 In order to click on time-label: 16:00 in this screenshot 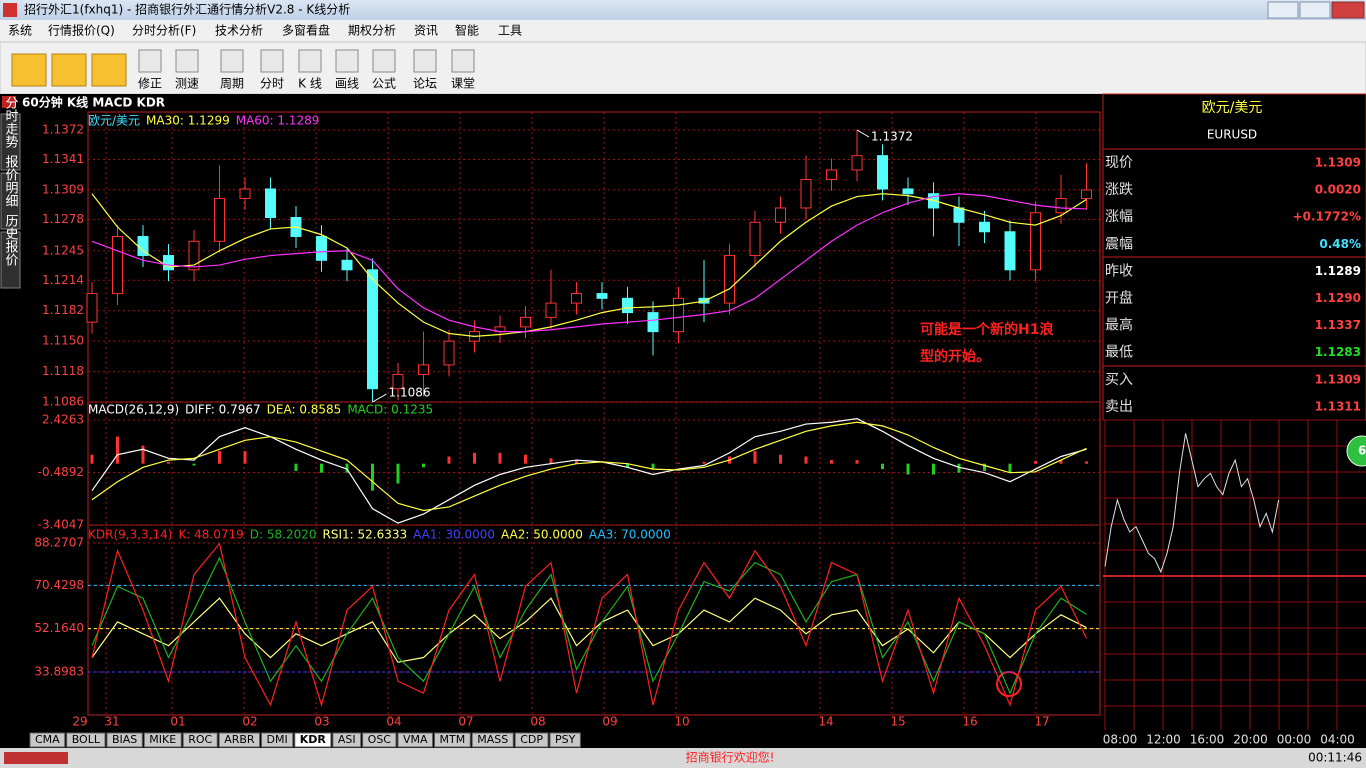, I will do `click(1207, 740)`.